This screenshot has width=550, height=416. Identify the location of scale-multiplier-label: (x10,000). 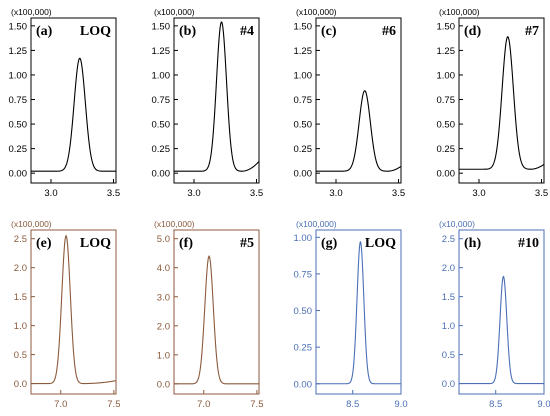
(457, 224).